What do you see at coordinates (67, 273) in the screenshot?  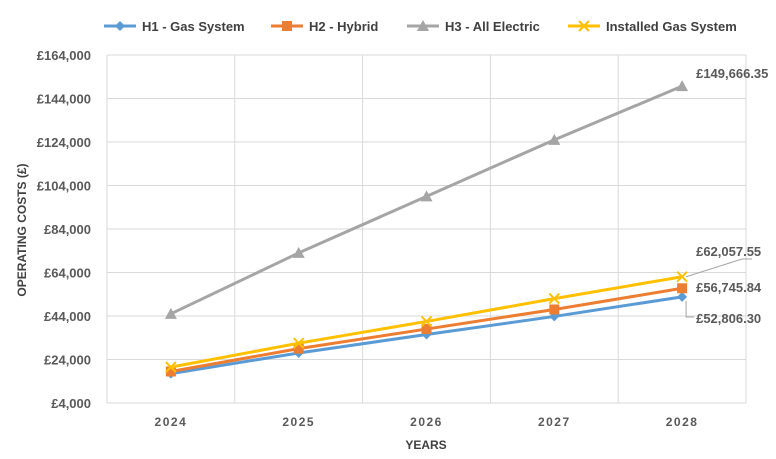 I see `y-tick-label: £64,000` at bounding box center [67, 273].